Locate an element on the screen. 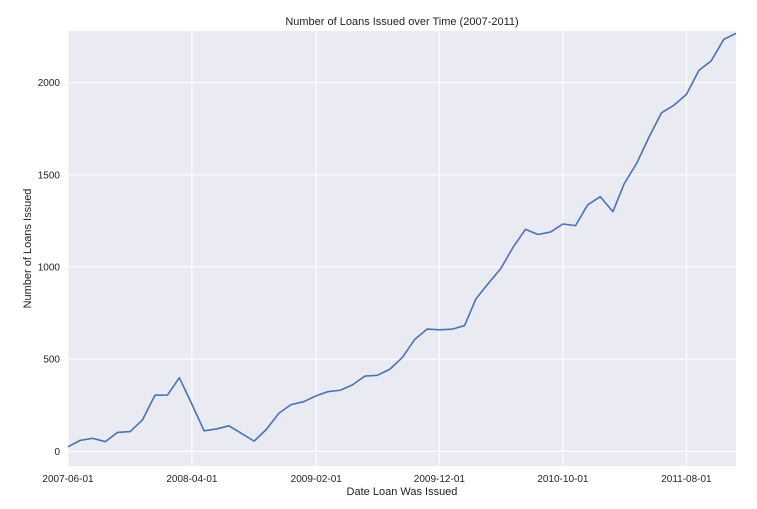 The height and width of the screenshot is (509, 757). y-tick-label: 1000 is located at coordinates (49, 267).